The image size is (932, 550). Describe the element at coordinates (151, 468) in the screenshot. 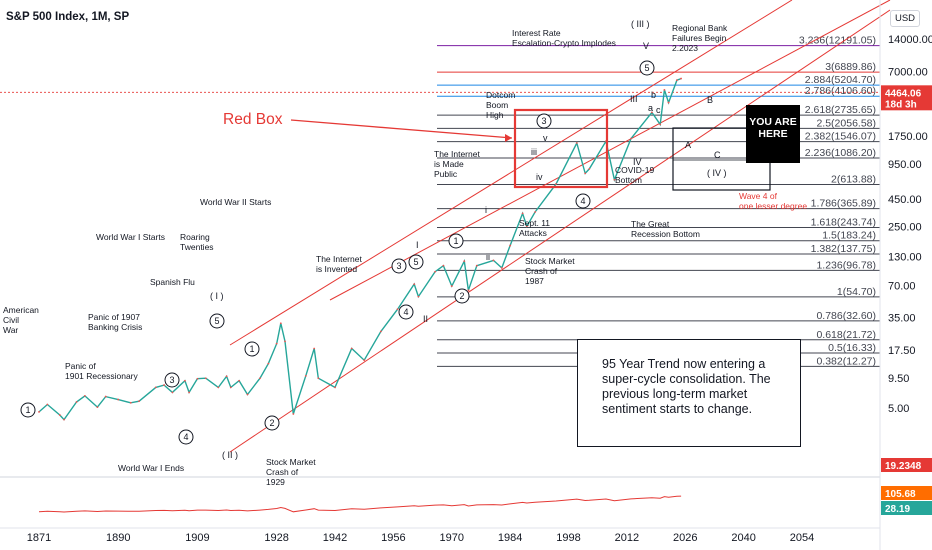

I see `event-annotation: World War I Ends` at that location.